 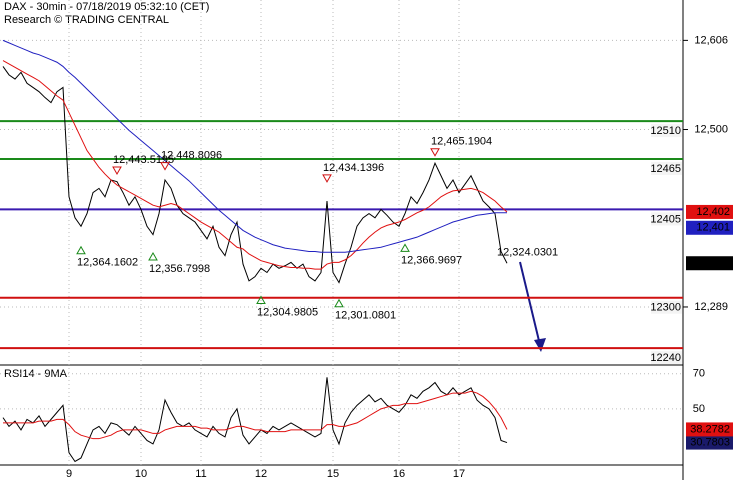 What do you see at coordinates (287, 312) in the screenshot?
I see `annotation-label: 12,304.9805` at bounding box center [287, 312].